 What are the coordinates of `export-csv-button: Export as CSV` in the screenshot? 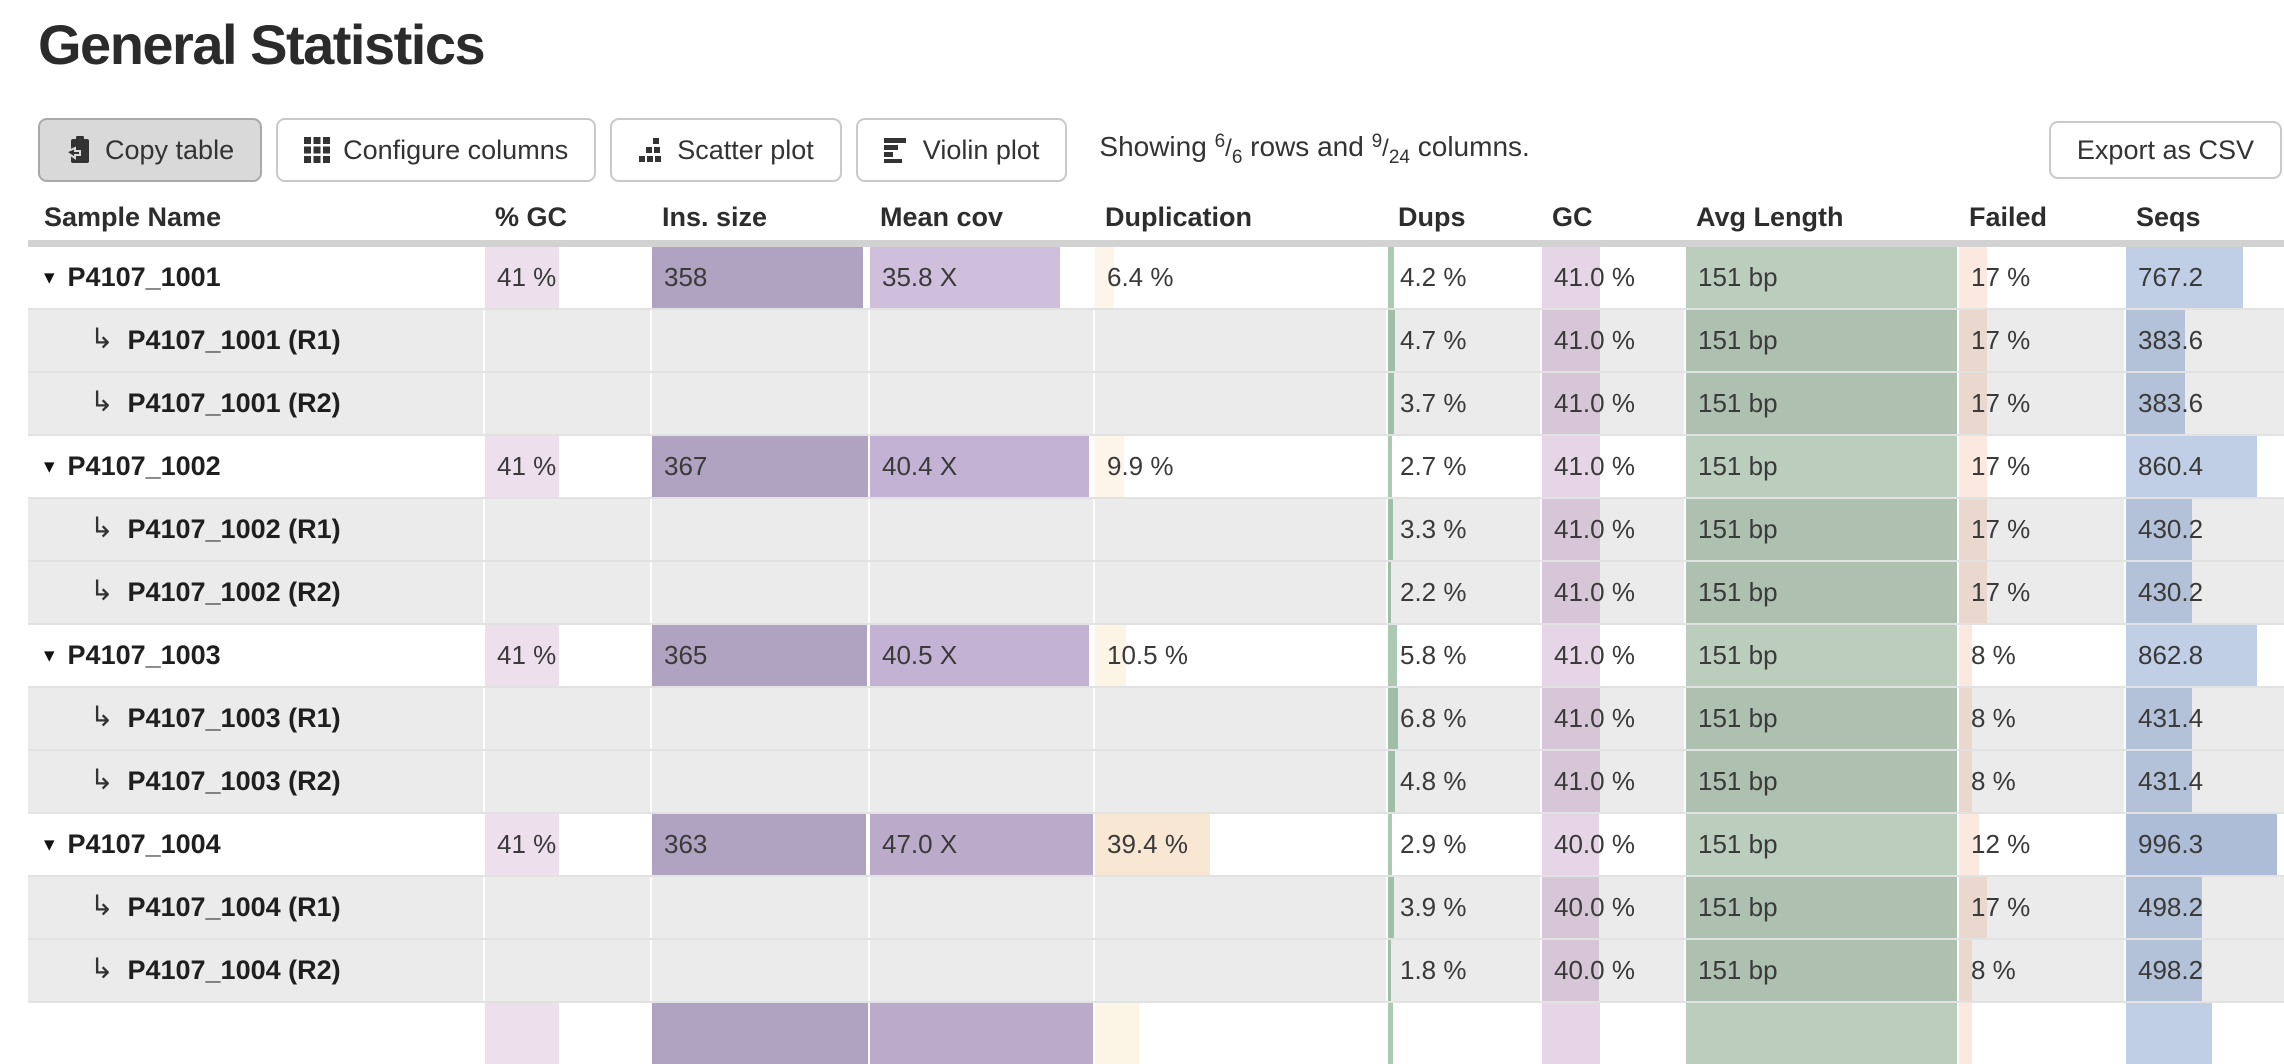 It's located at (2165, 150).